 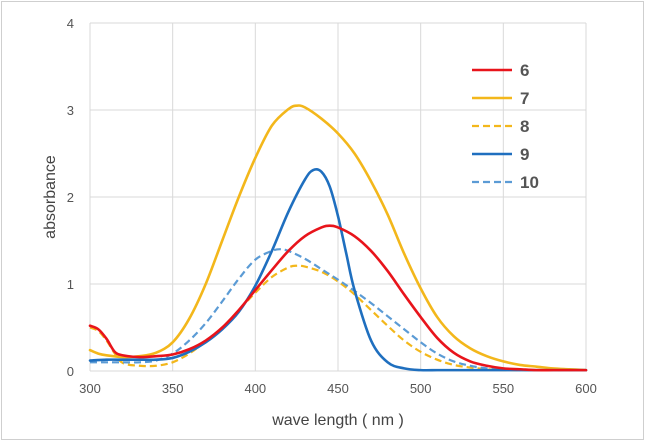 I want to click on legend: 6 7 8 9 10, so click(x=505, y=126).